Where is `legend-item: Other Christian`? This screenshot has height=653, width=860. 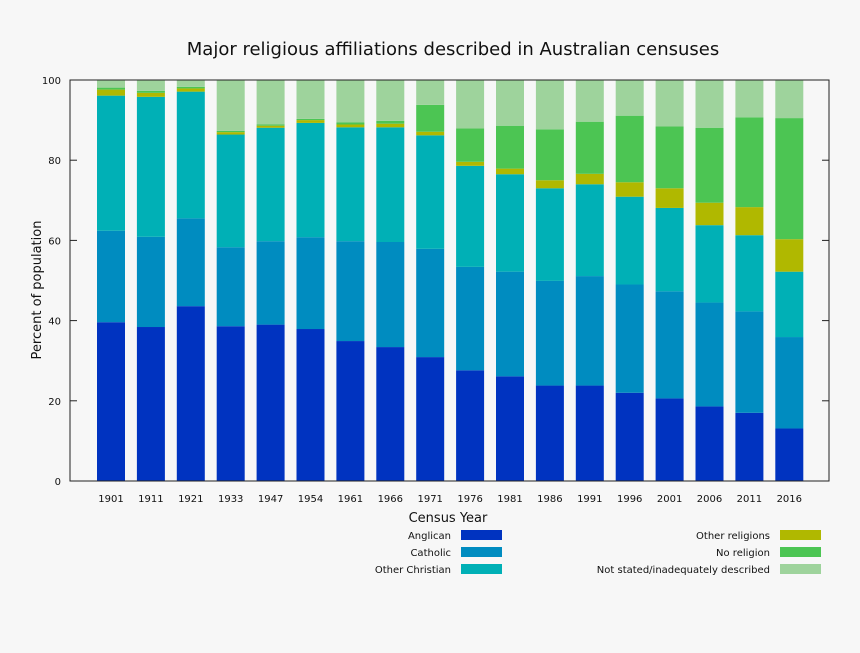 legend-item: Other Christian is located at coordinates (438, 570).